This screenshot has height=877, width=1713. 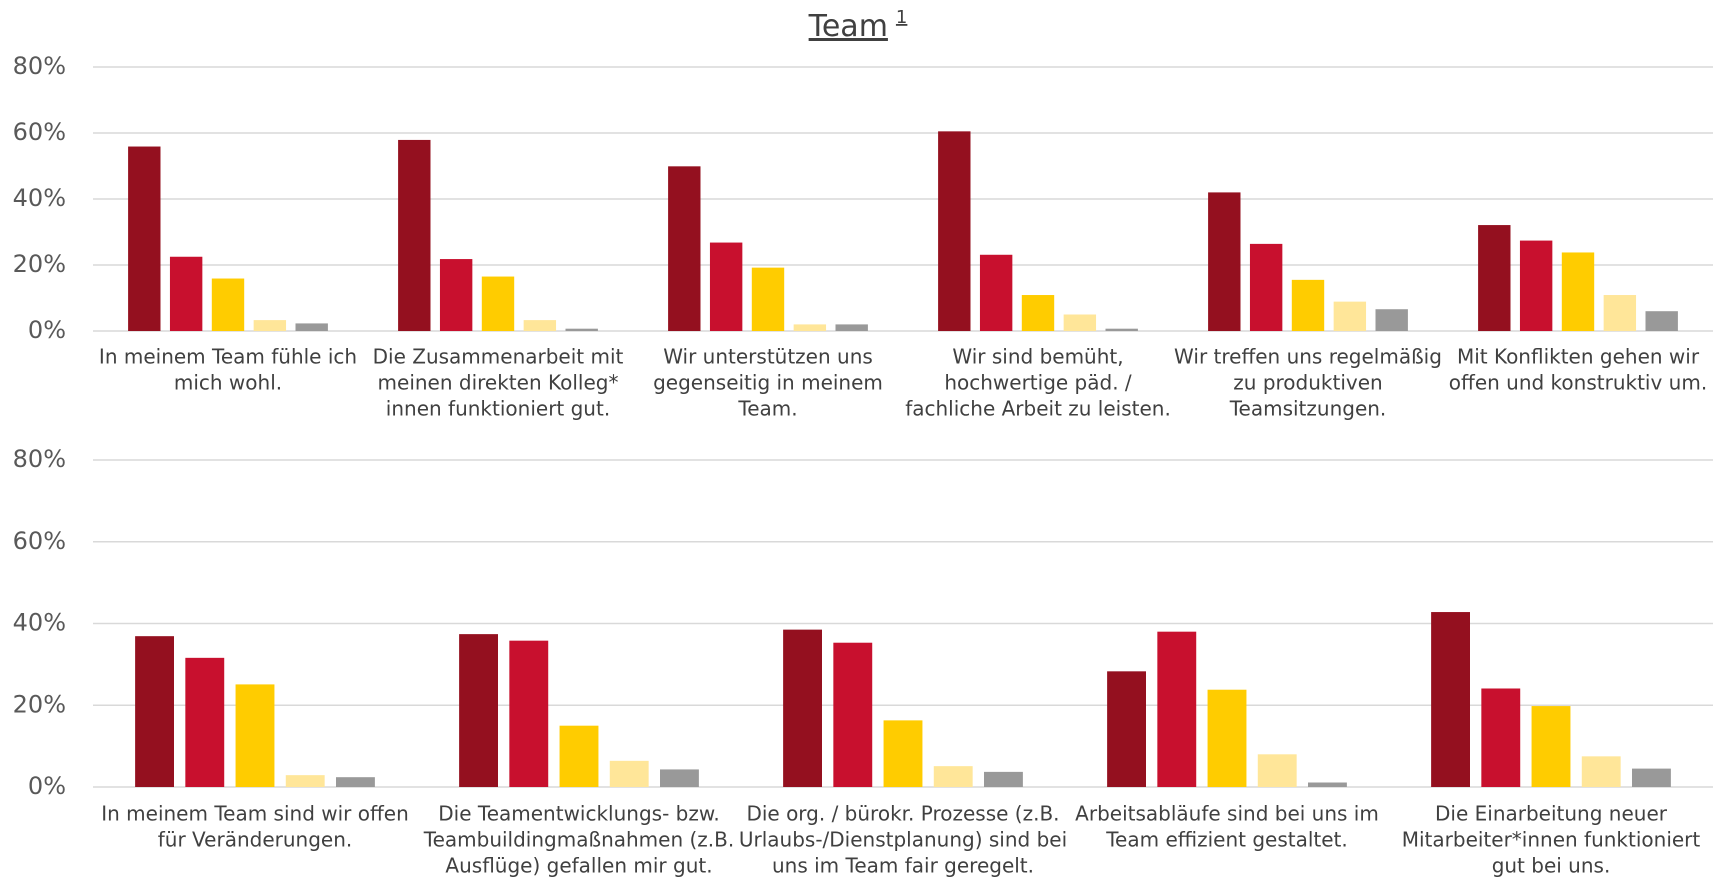 What do you see at coordinates (902, 814) in the screenshot?
I see `x-tick-label: Die org. / bürokr. Prozesse (z.B.` at bounding box center [902, 814].